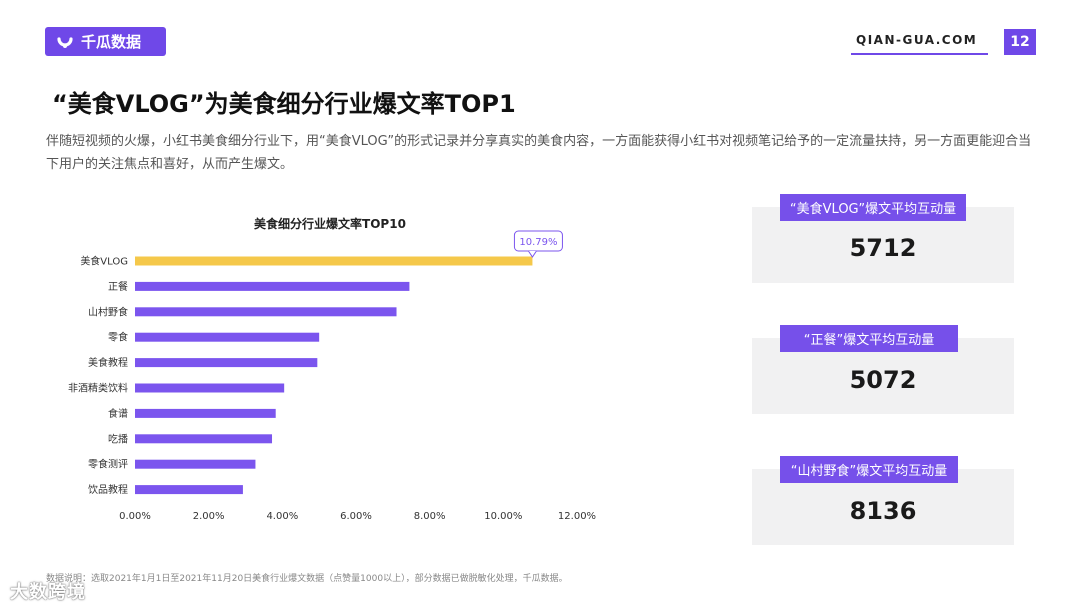  What do you see at coordinates (104, 261) in the screenshot?
I see `category-label: 美食VLOG` at bounding box center [104, 261].